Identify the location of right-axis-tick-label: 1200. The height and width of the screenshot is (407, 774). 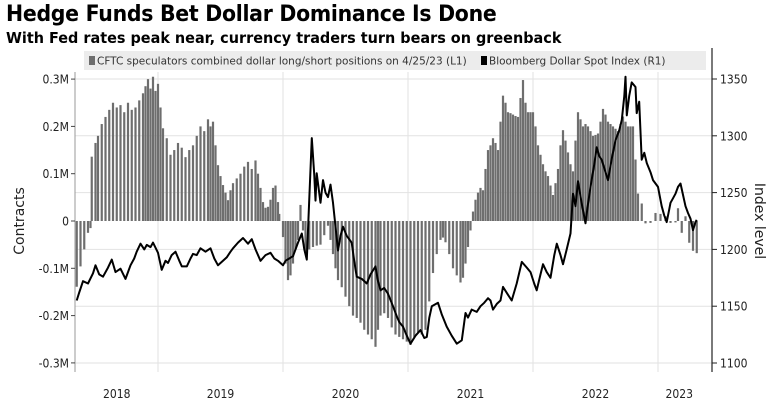
(734, 250).